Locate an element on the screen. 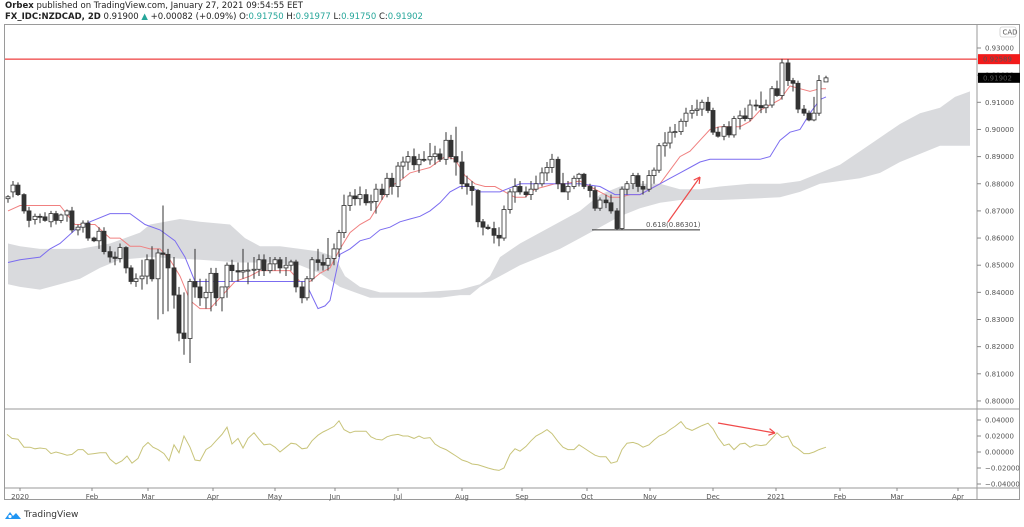  osc-tick-label: 0.02000 is located at coordinates (999, 437).